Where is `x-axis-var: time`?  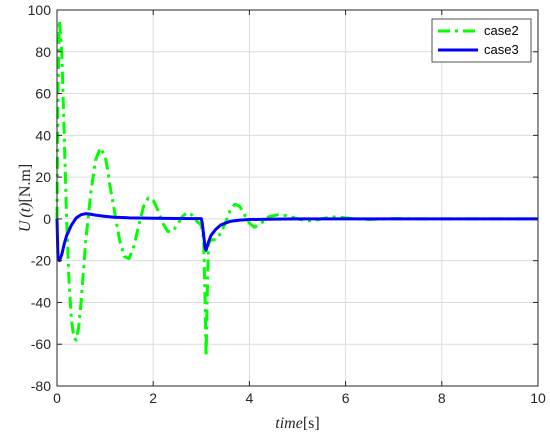
x-axis-var: time is located at coordinates (289, 423).